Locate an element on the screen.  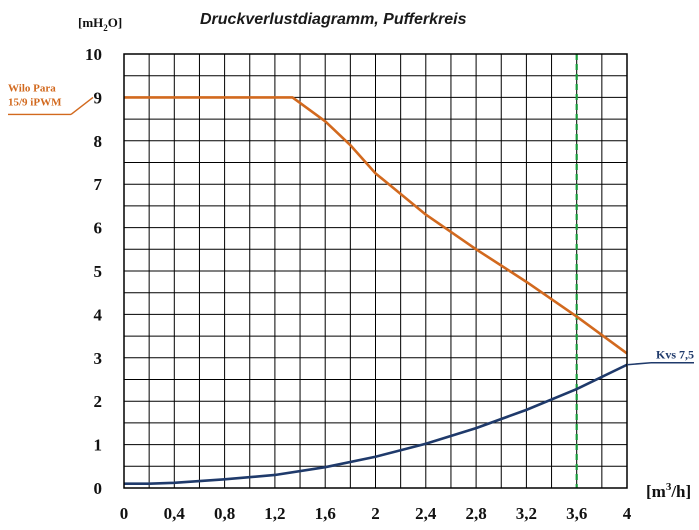
x-tick-label: 2,4 is located at coordinates (426, 513).